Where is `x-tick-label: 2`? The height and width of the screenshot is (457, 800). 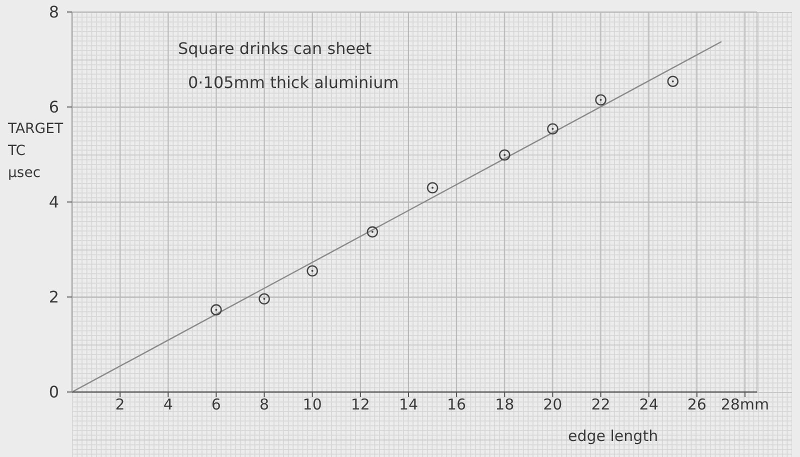 x-tick-label: 2 is located at coordinates (120, 405).